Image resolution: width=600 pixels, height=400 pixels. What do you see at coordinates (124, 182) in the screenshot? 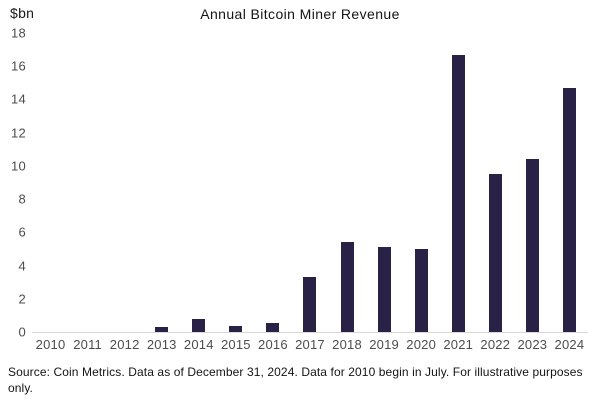
I see `bar-slot-2012` at bounding box center [124, 182].